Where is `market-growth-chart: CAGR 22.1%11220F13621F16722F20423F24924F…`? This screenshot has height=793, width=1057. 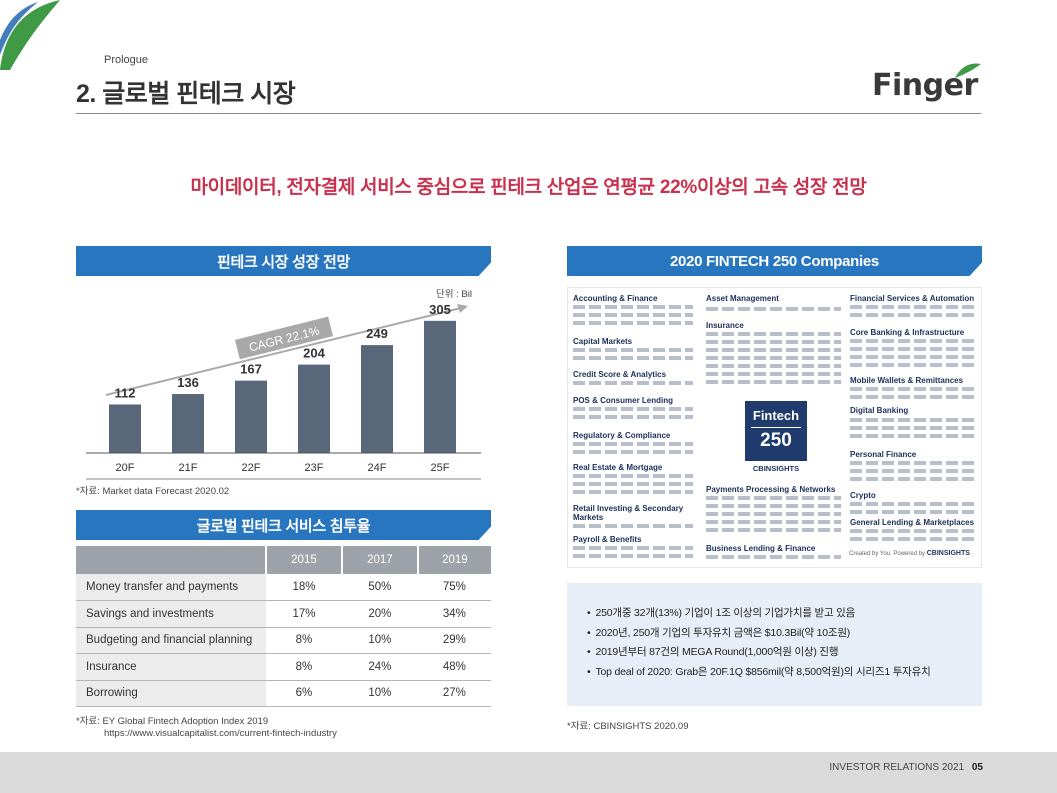 market-growth-chart: CAGR 22.1%11220F13621F16722F20423F24924F… is located at coordinates (283, 391).